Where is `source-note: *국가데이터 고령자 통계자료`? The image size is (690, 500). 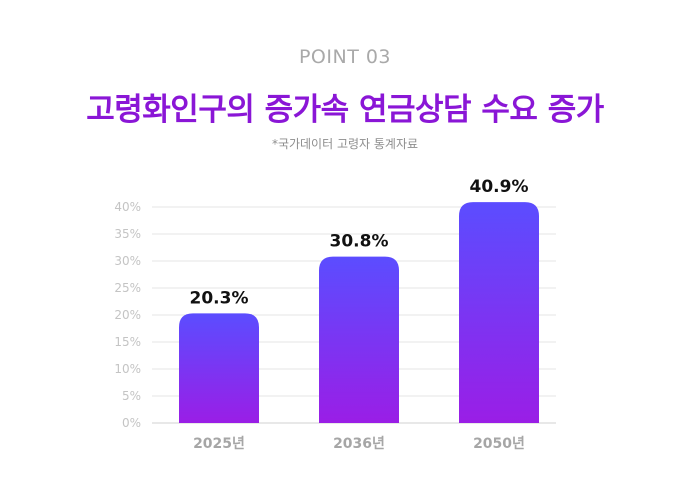 source-note: *국가데이터 고령자 통계자료 is located at coordinates (345, 144).